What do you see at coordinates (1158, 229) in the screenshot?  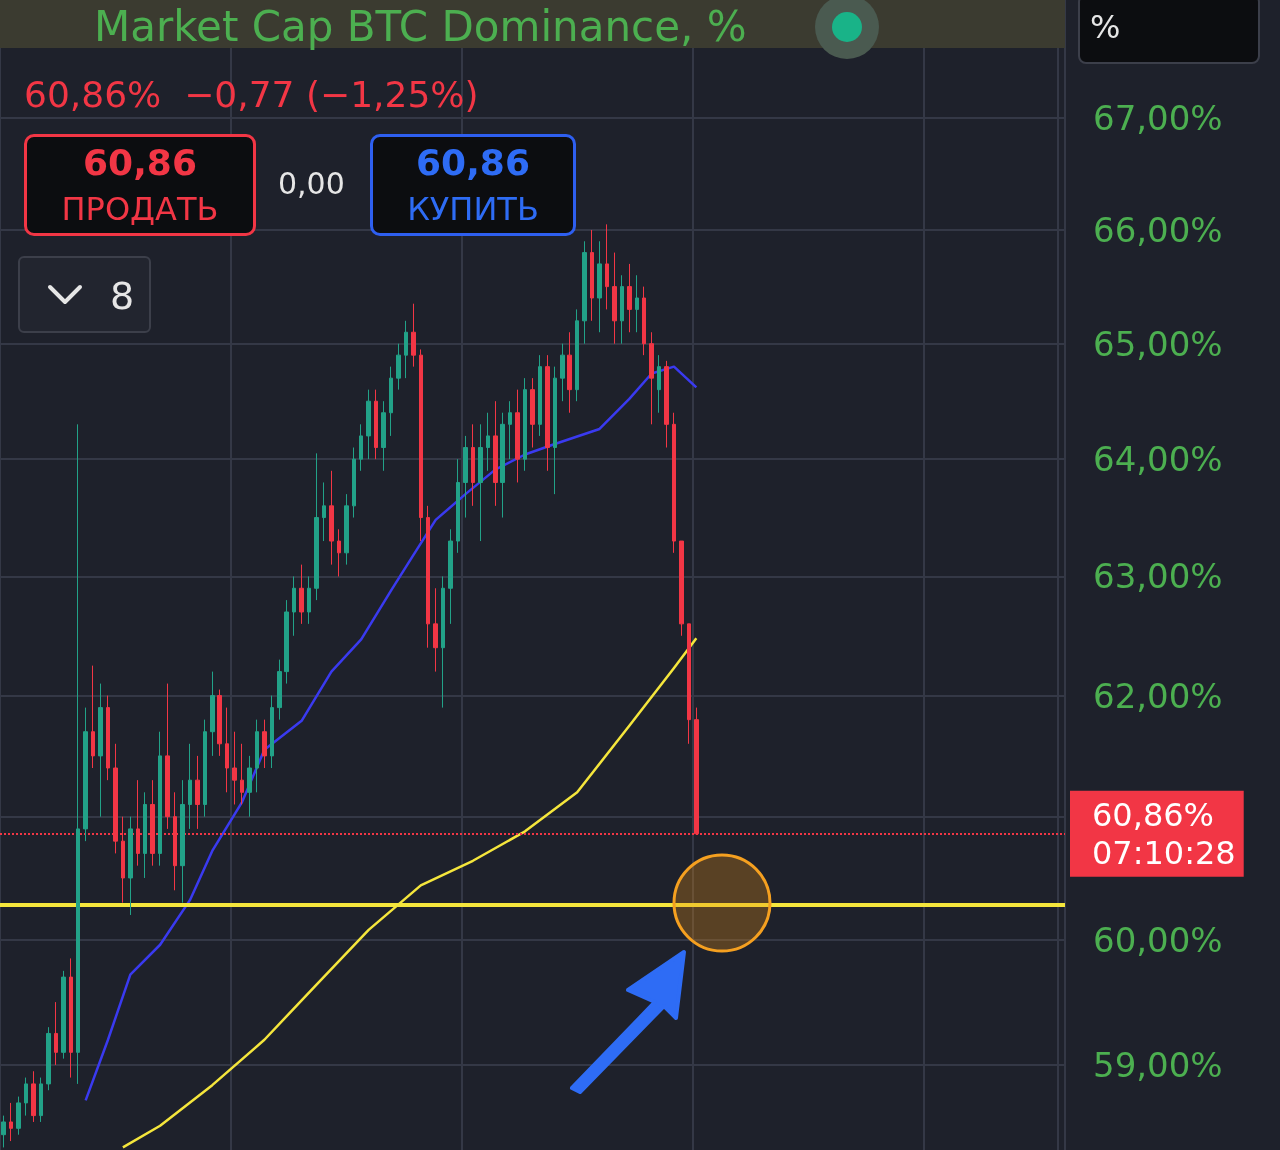 I see `y-tick-label: 66,00%` at bounding box center [1158, 229].